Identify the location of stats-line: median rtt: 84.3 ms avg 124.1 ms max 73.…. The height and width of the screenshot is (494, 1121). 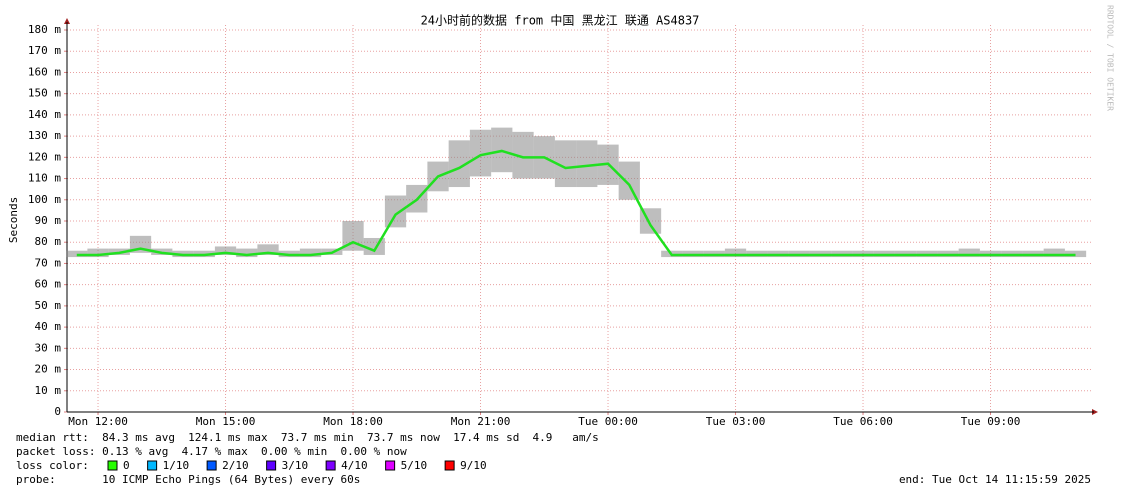
(307, 437).